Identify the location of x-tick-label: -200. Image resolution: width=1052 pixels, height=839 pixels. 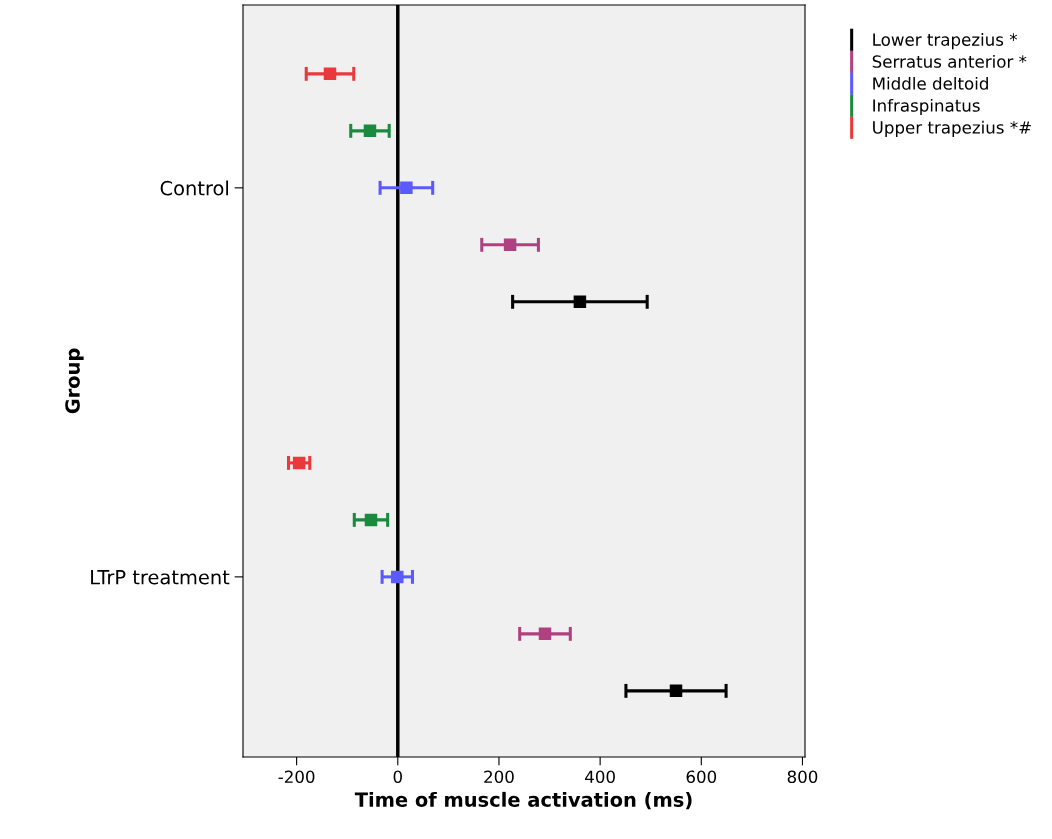
(296, 777).